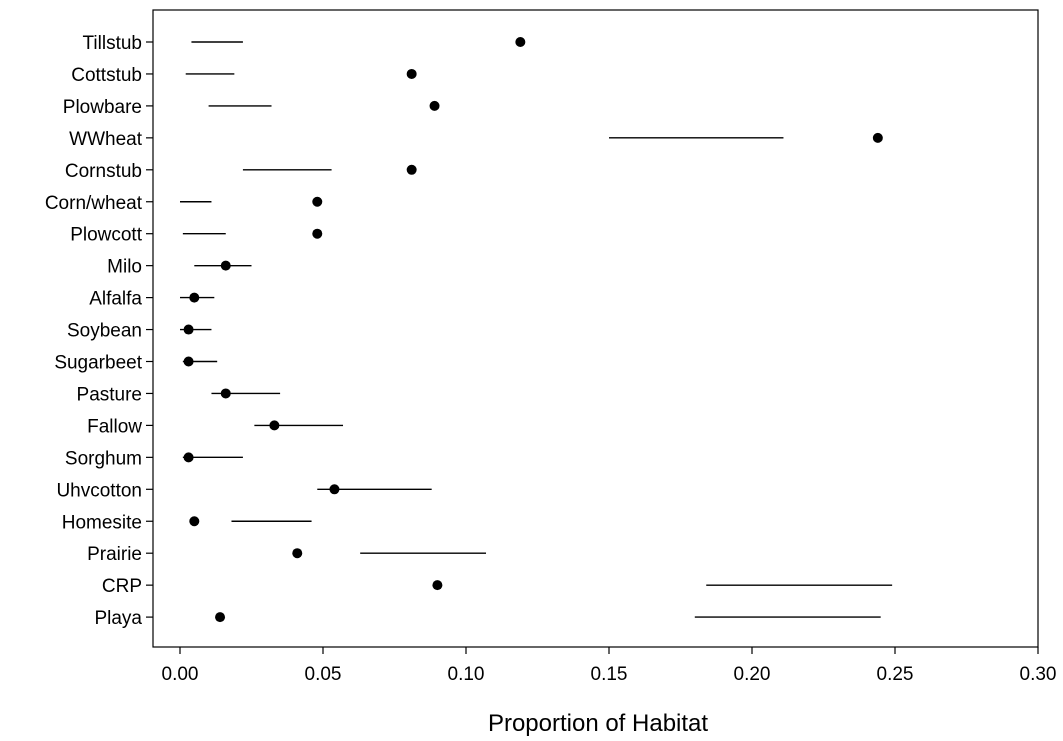 Image resolution: width=1063 pixels, height=741 pixels. What do you see at coordinates (109, 394) in the screenshot?
I see `y-tick-label: Pasture` at bounding box center [109, 394].